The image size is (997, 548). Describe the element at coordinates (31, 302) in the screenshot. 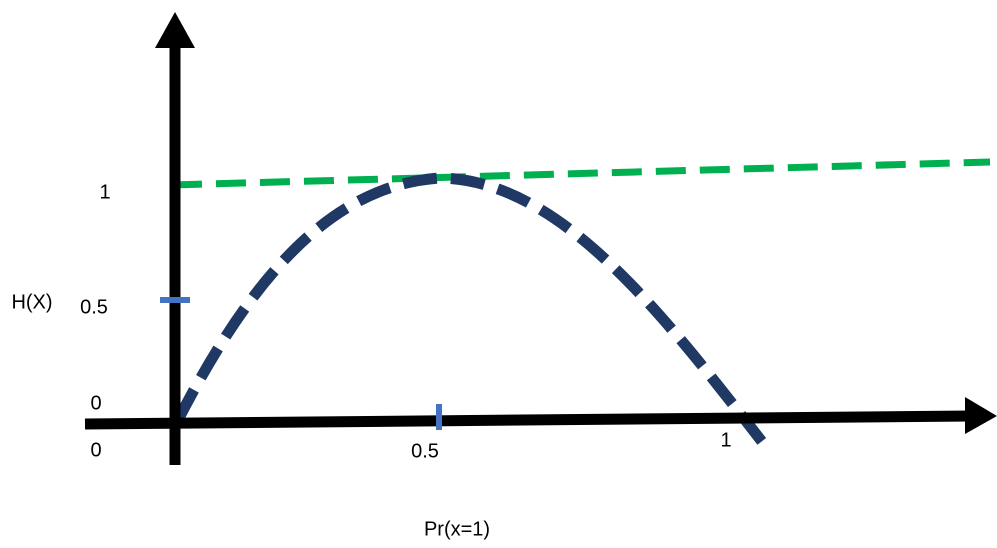

I see `y-axis-label: H(X)` at that location.